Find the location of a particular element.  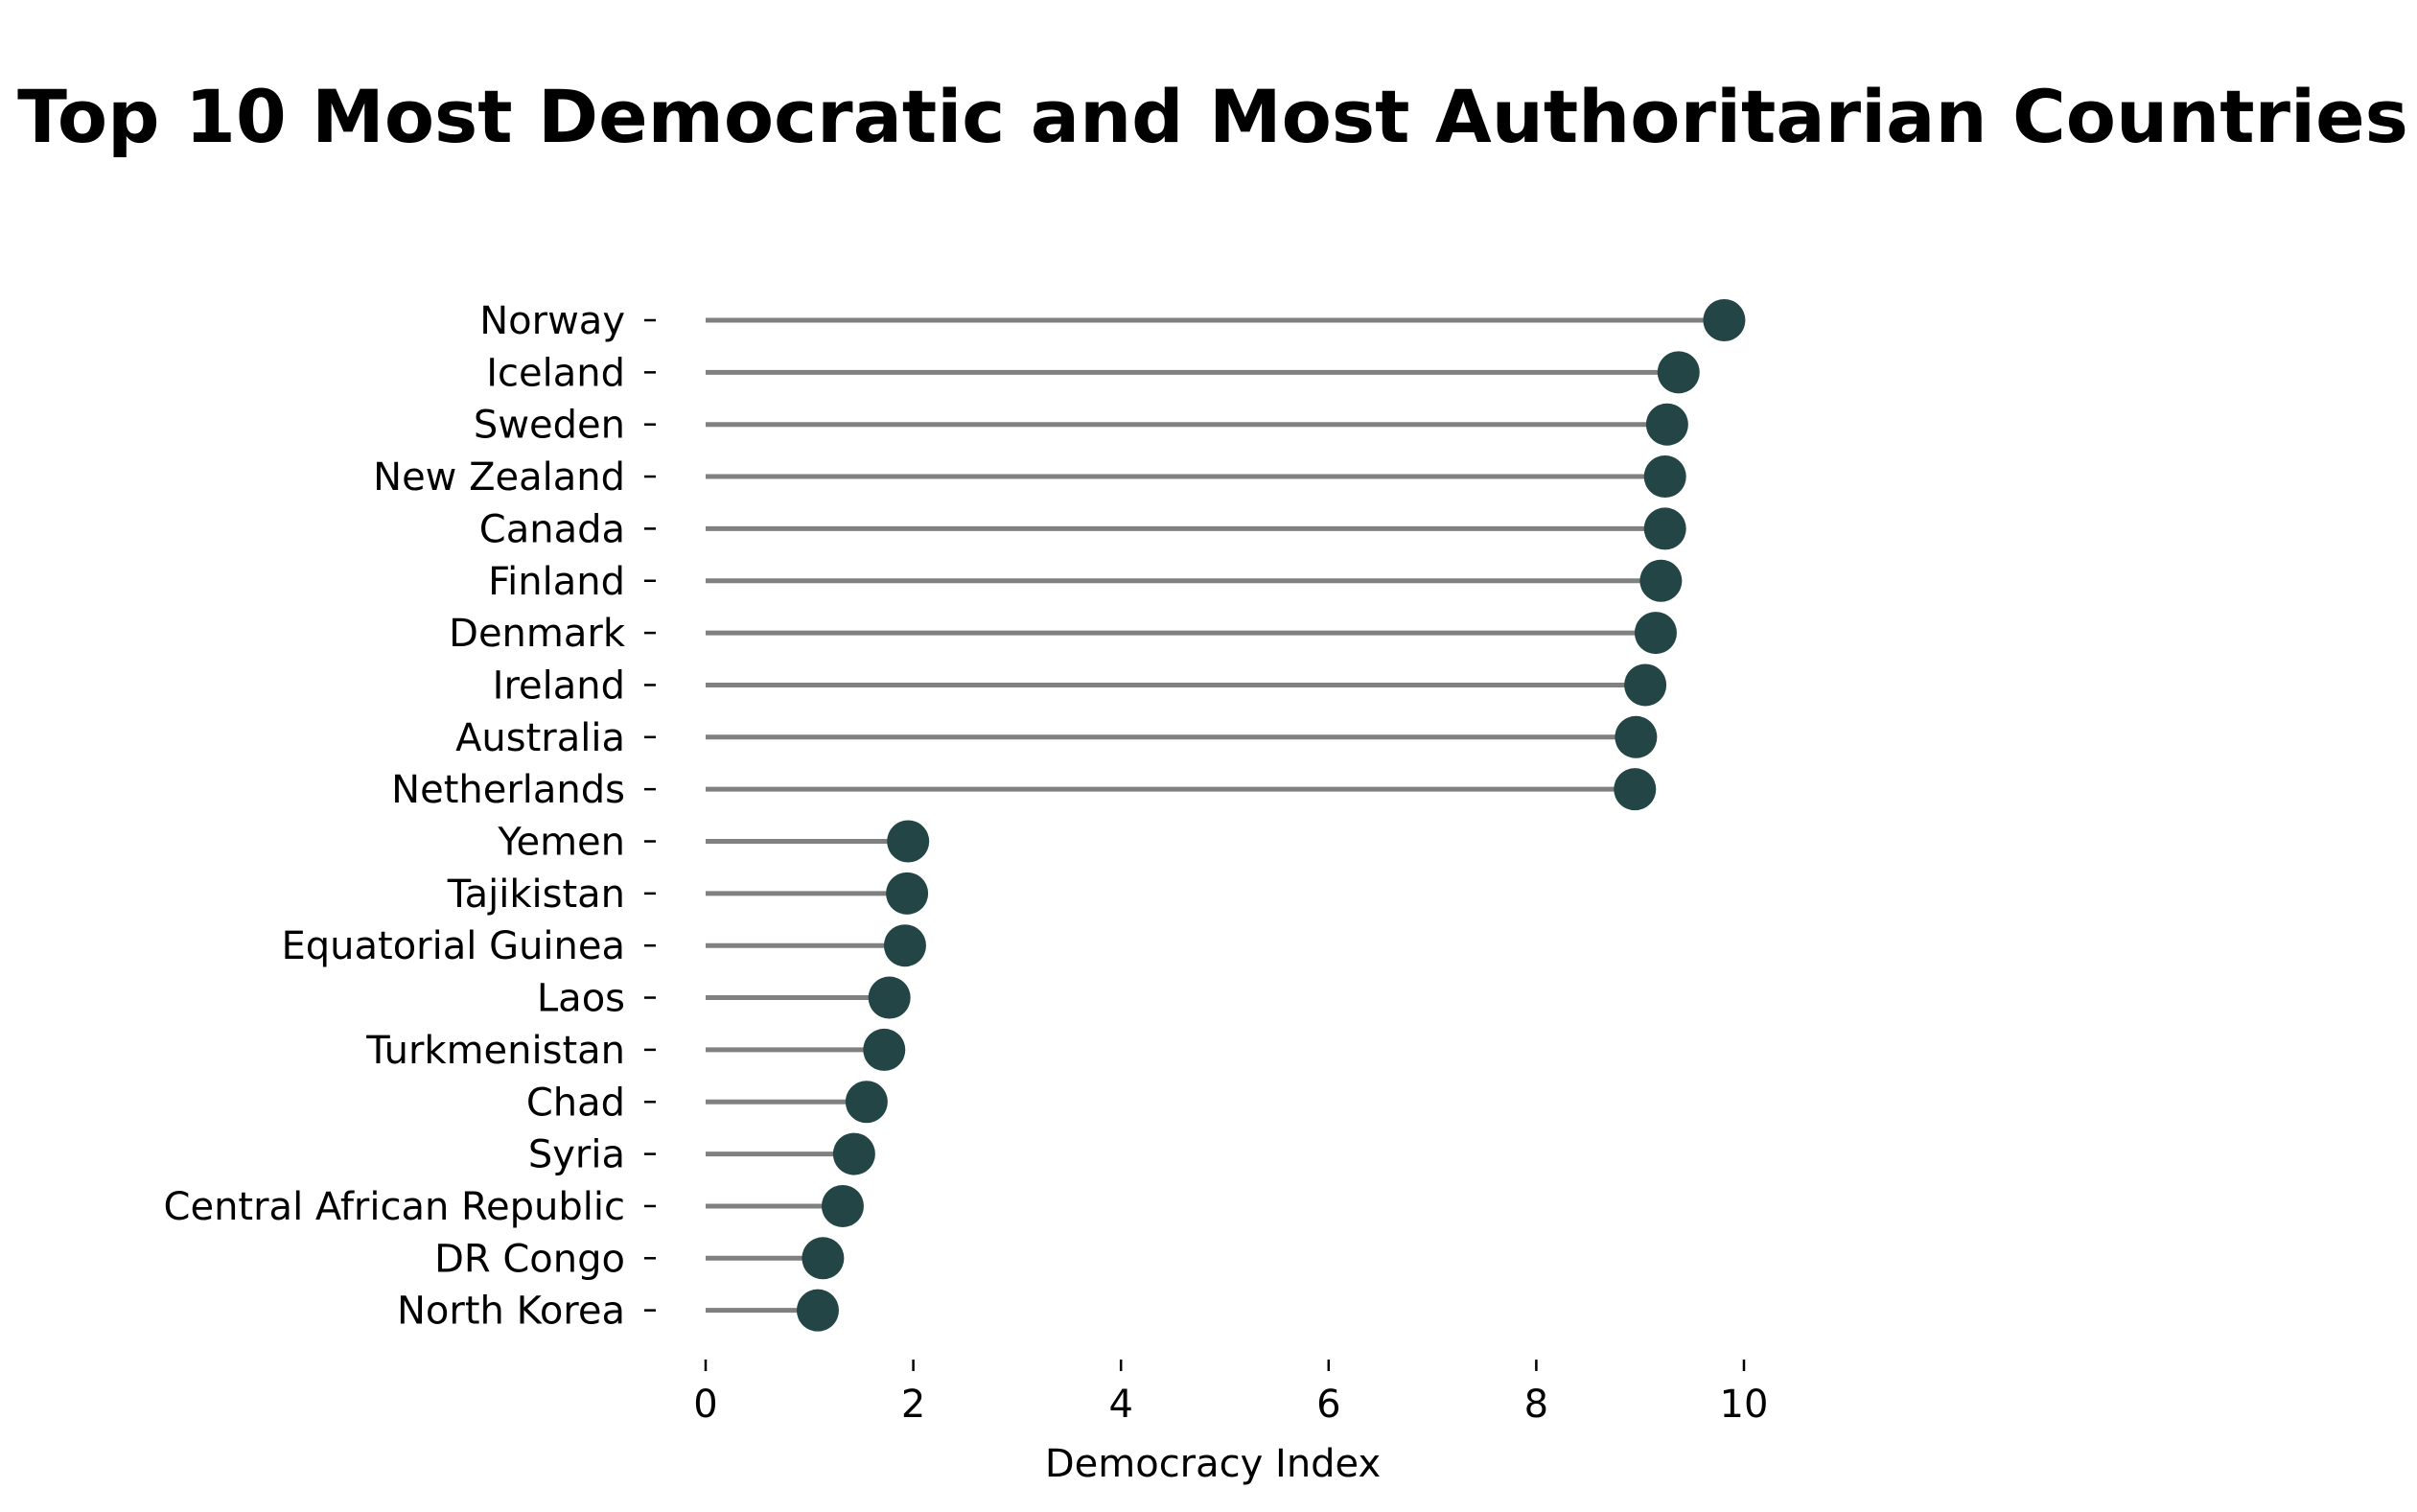

y-tick-label: Denmark is located at coordinates (537, 634).